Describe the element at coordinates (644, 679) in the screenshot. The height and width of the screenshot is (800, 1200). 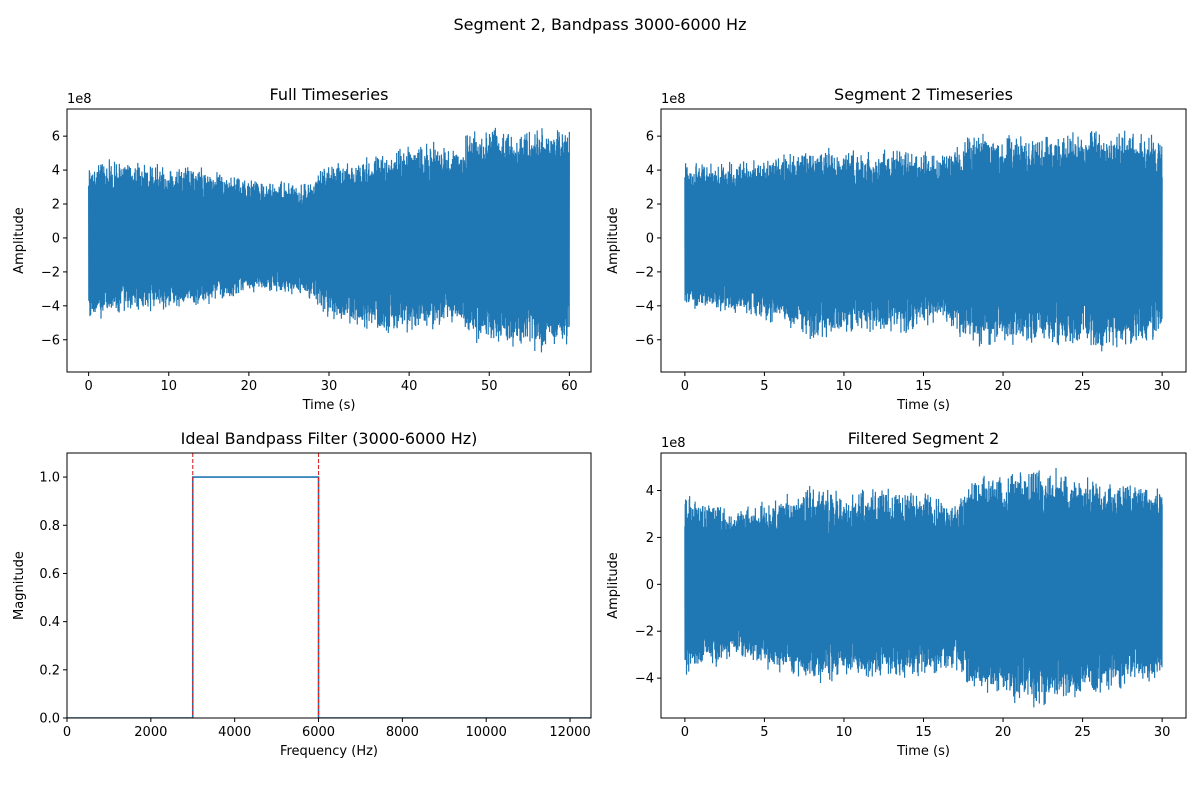
I see `filtered-segment2-ytick-label: −4` at that location.